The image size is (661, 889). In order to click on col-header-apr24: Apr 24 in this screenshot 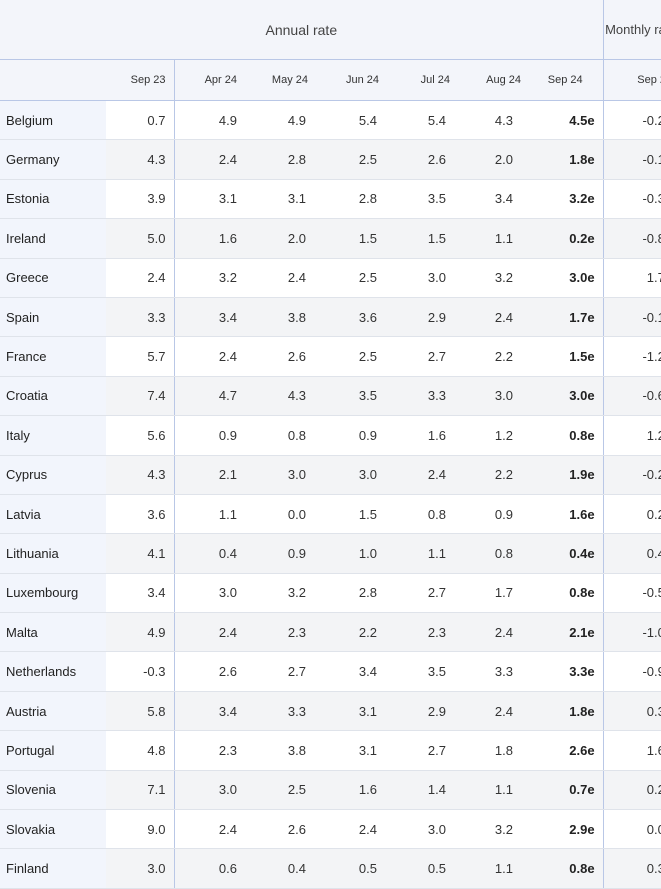, I will do `click(209, 80)`.